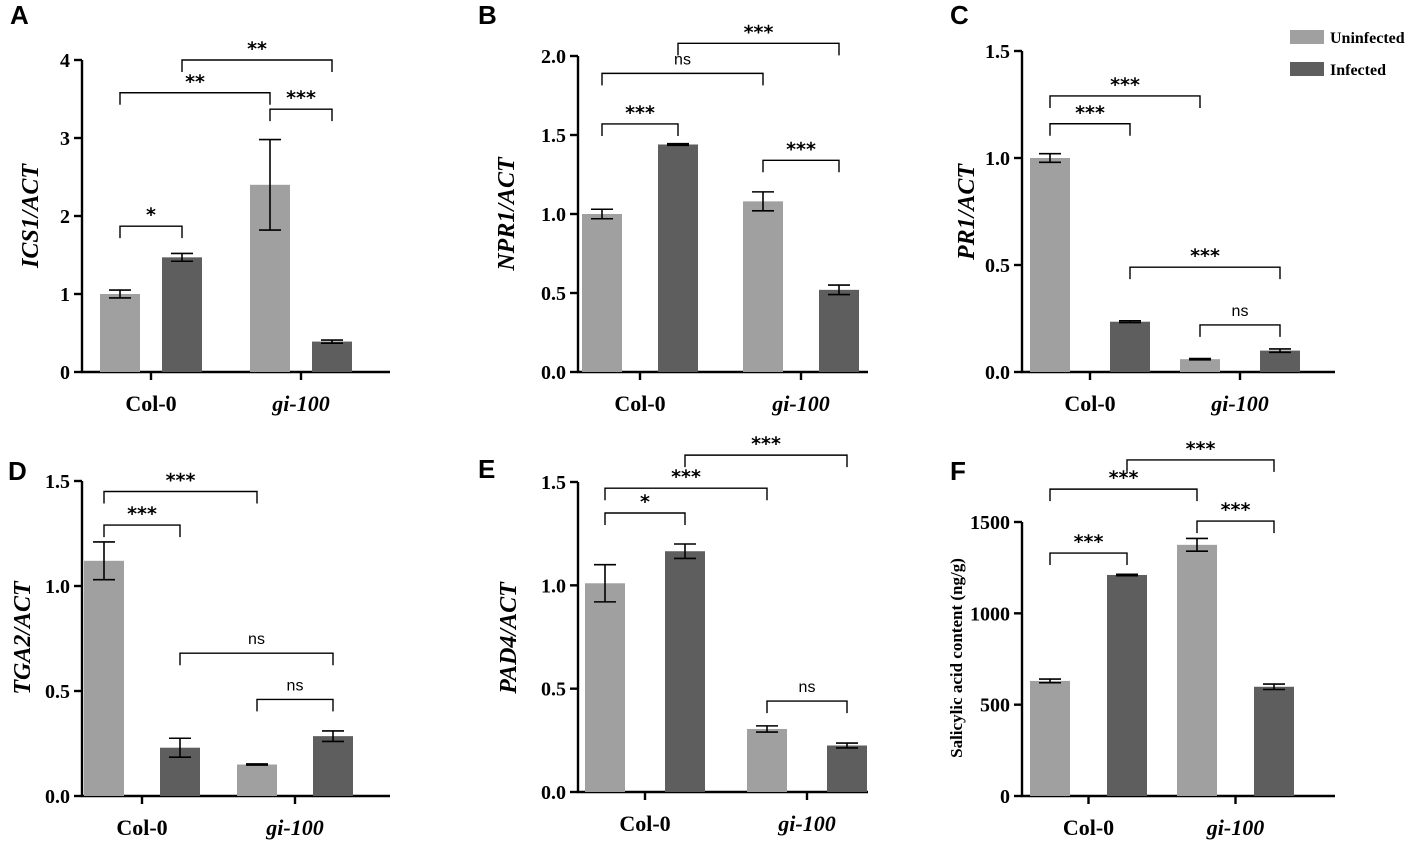  Describe the element at coordinates (65, 61) in the screenshot. I see `y-tick-label: 4` at that location.